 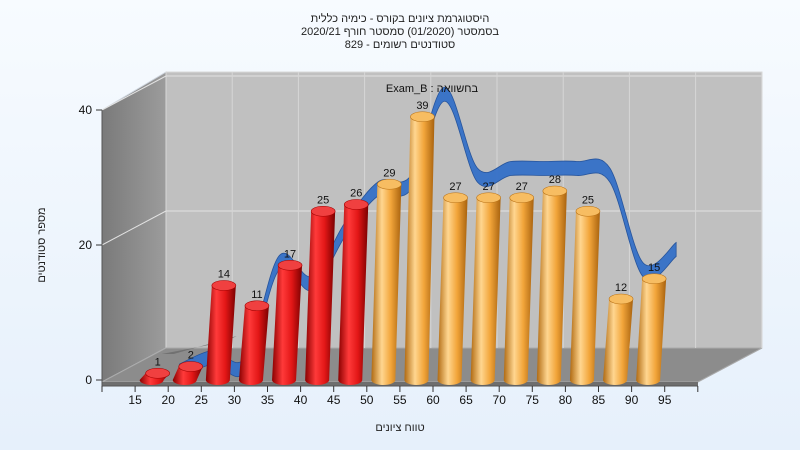 I want to click on bar-value-label: 29, so click(x=389, y=173).